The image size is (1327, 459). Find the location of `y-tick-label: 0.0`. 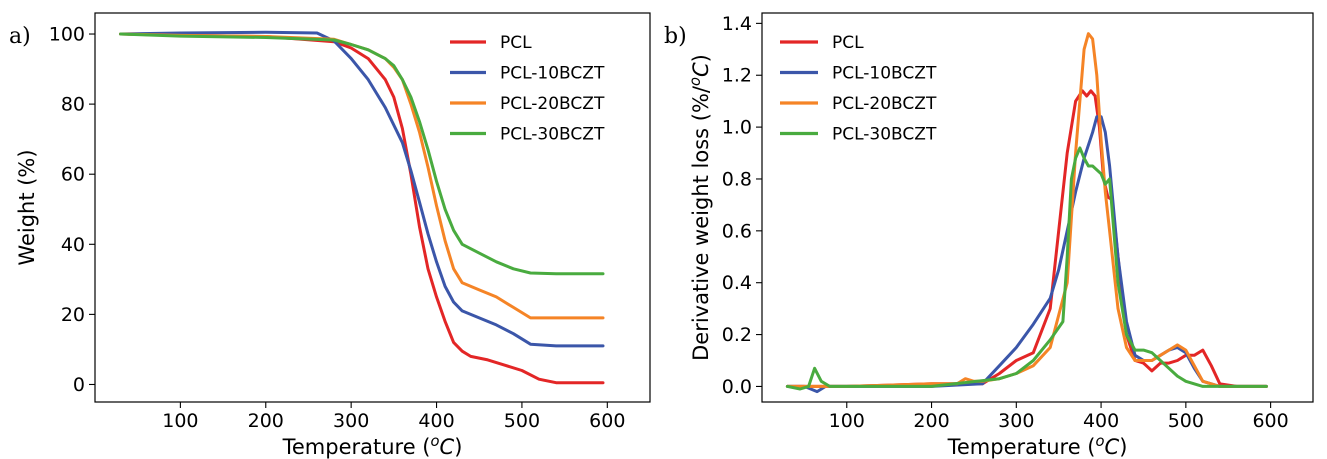

y-tick-label: 0.0 is located at coordinates (737, 387).